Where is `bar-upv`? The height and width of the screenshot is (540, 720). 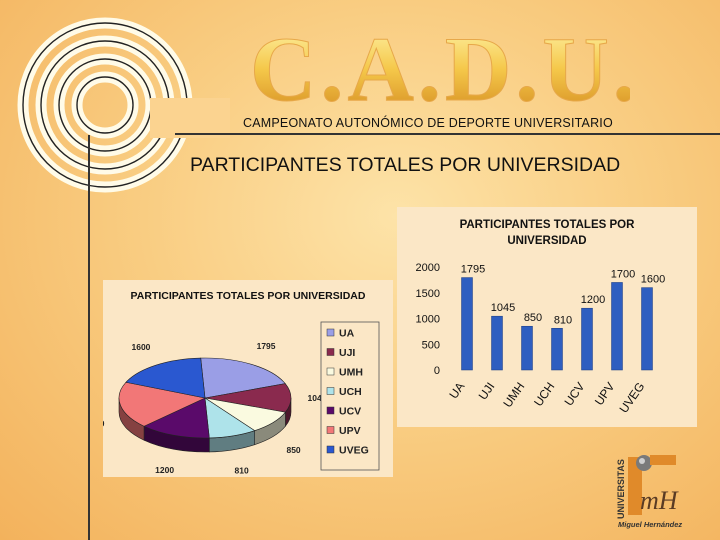 bar-upv is located at coordinates (617, 326).